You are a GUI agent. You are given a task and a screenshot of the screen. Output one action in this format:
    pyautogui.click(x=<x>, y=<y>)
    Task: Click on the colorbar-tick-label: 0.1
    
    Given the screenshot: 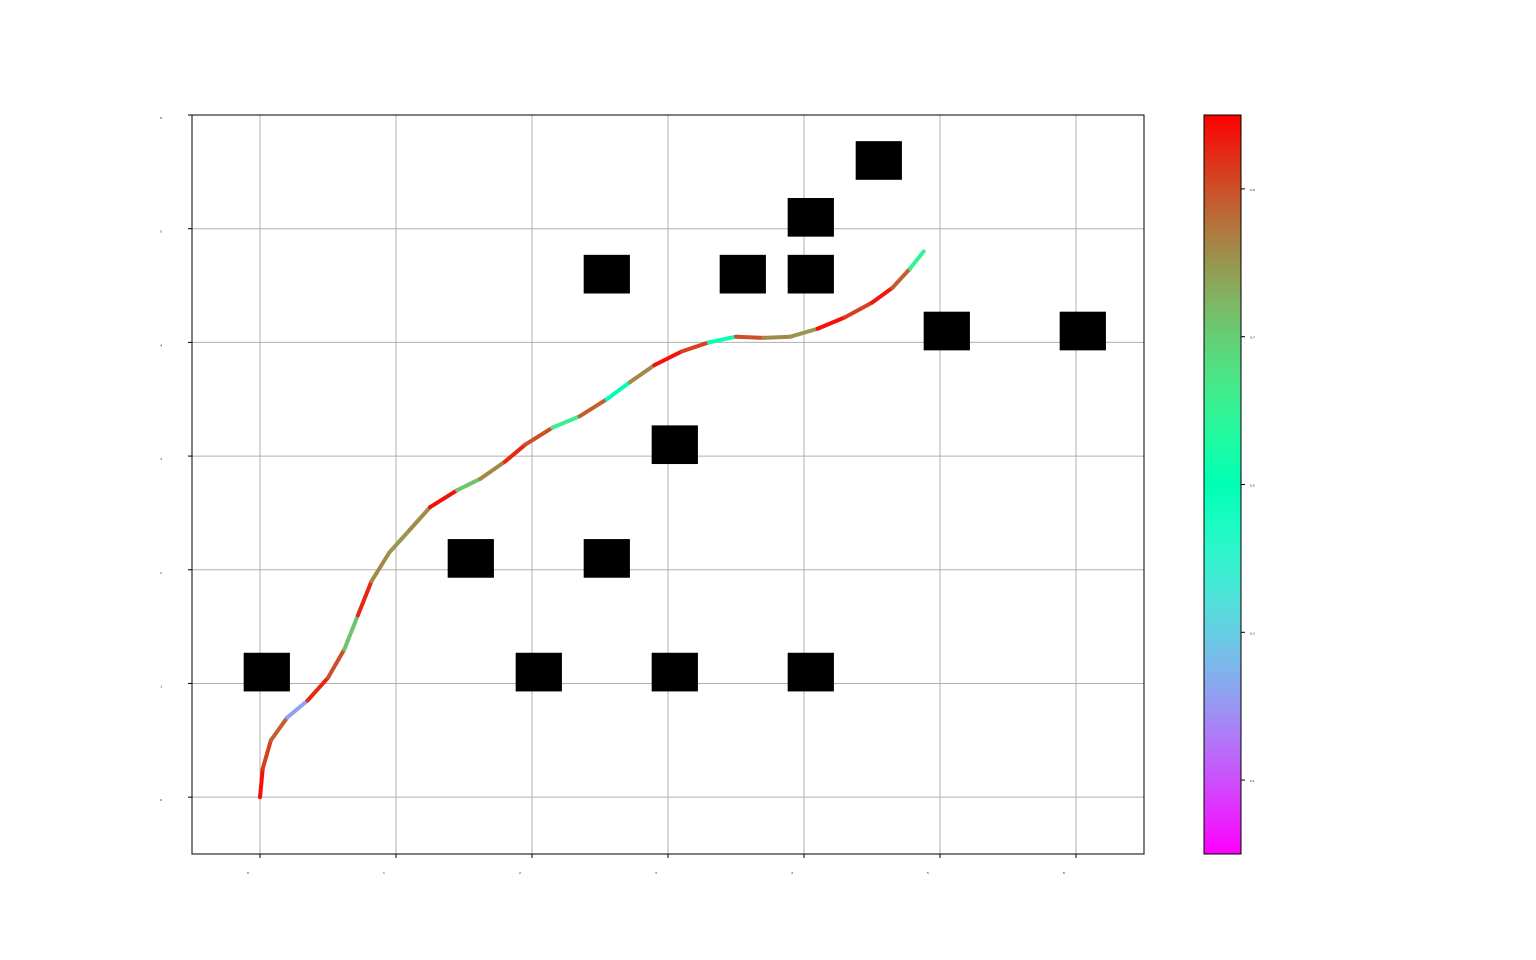 What is the action you would take?
    pyautogui.click(x=1252, y=781)
    